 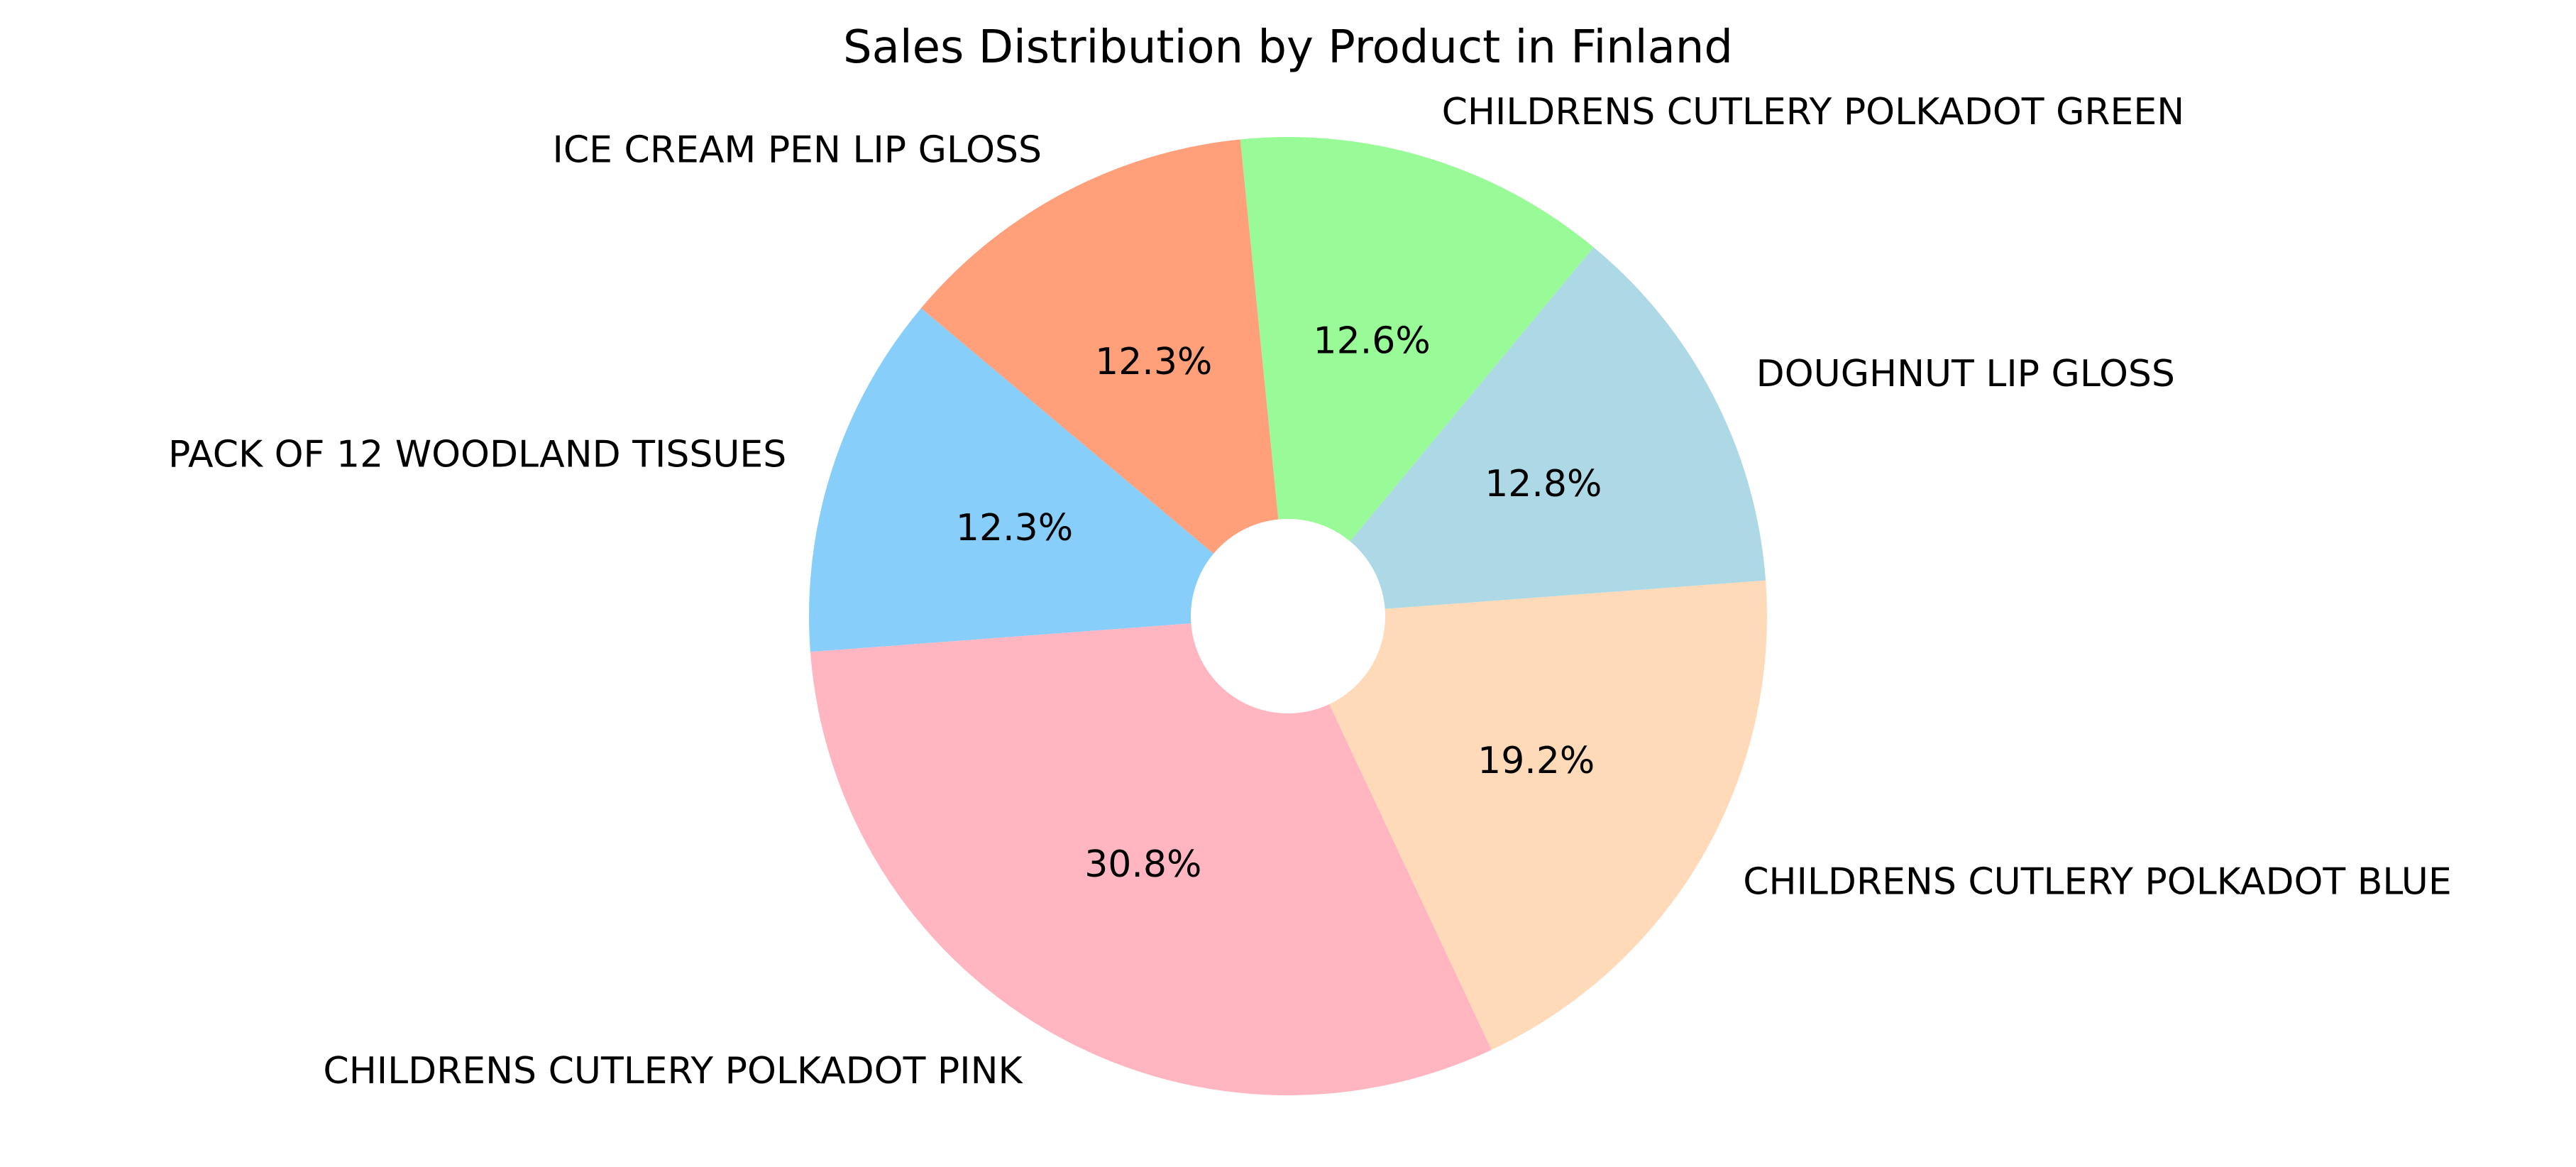 What do you see at coordinates (2097, 881) in the screenshot?
I see `slice-label: CHILDRENS CUTLERY POLKADOT BLUE` at bounding box center [2097, 881].